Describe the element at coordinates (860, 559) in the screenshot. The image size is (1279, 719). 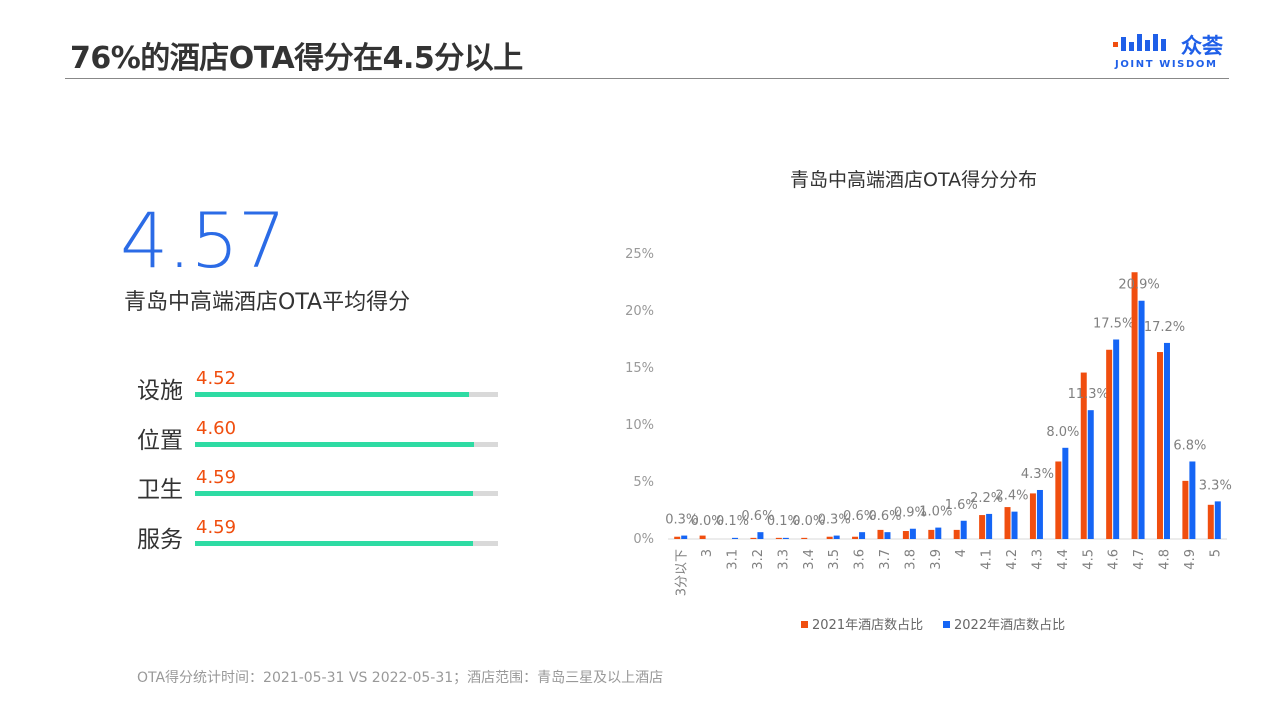
I see `x-tick-label: 3.6` at that location.